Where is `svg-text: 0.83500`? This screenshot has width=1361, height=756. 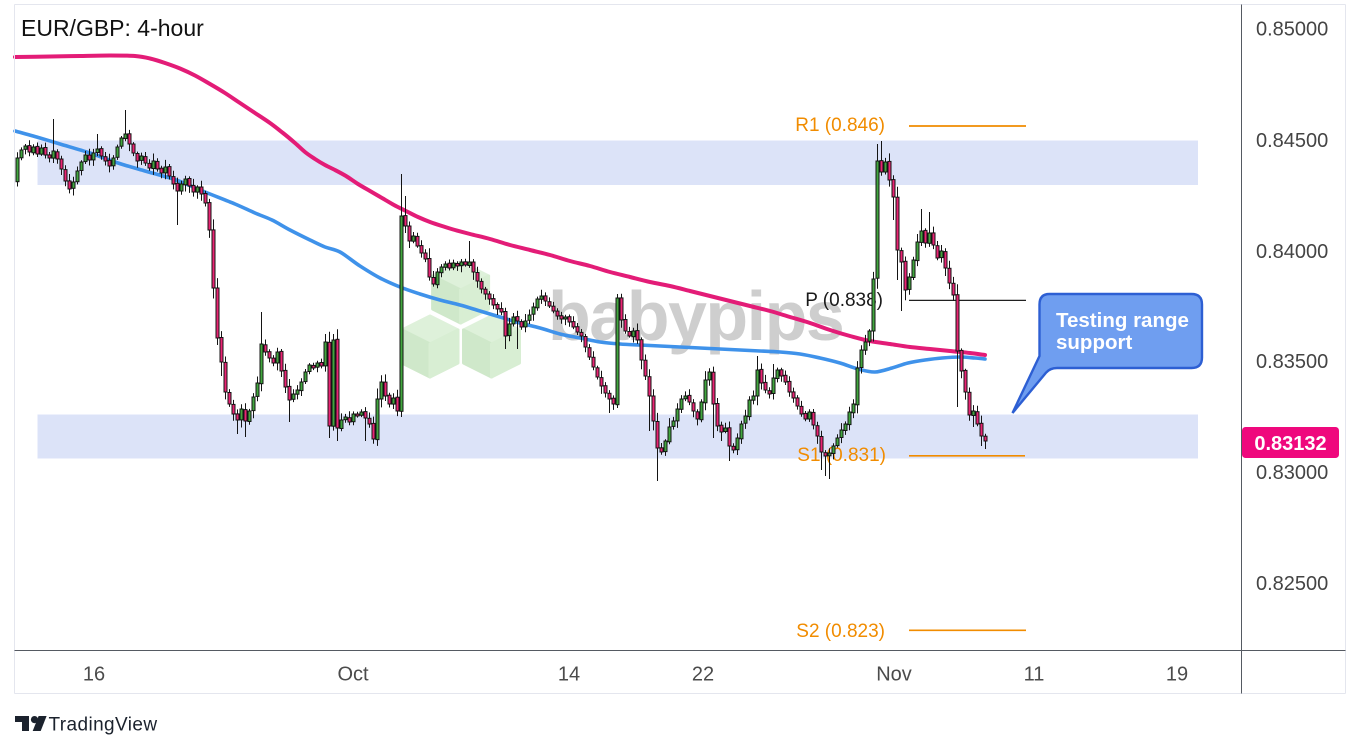
svg-text: 0.83500 is located at coordinates (1292, 362).